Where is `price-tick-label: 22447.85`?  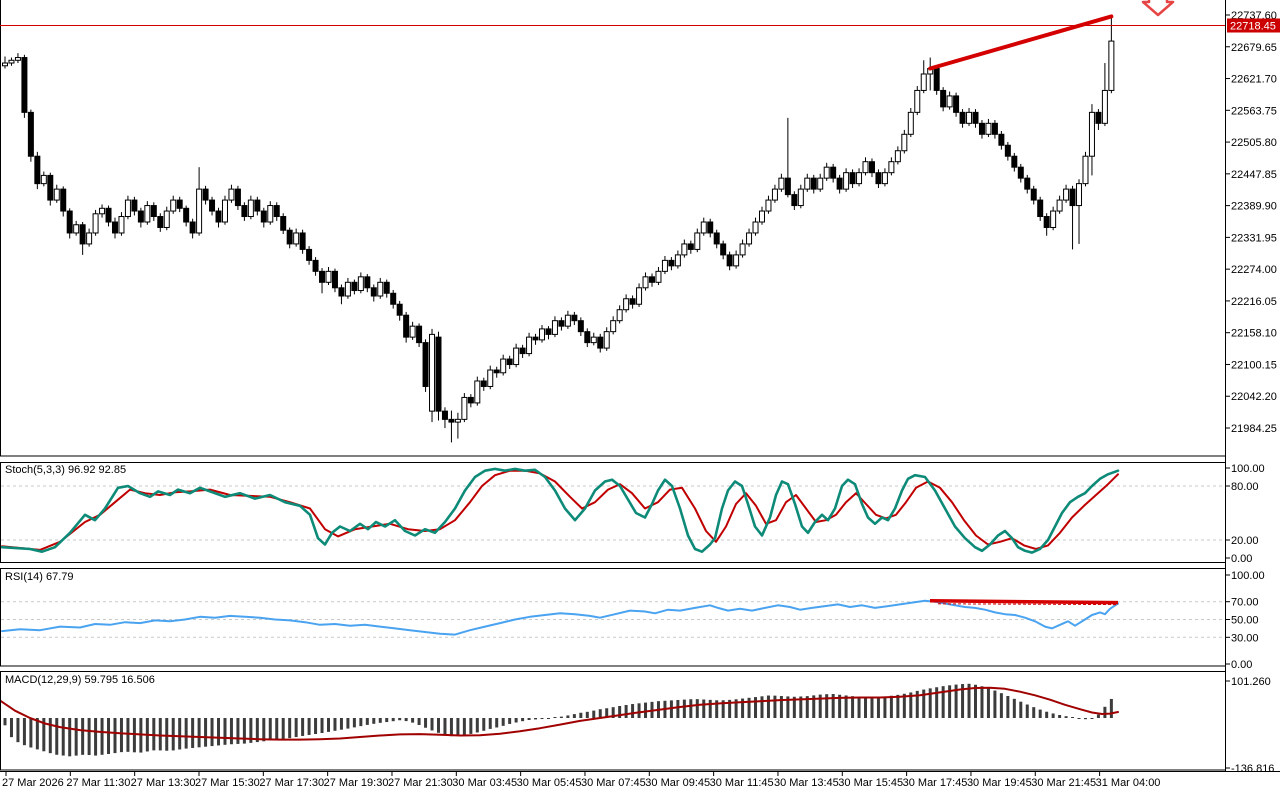
price-tick-label: 22447.85 is located at coordinates (1254, 175).